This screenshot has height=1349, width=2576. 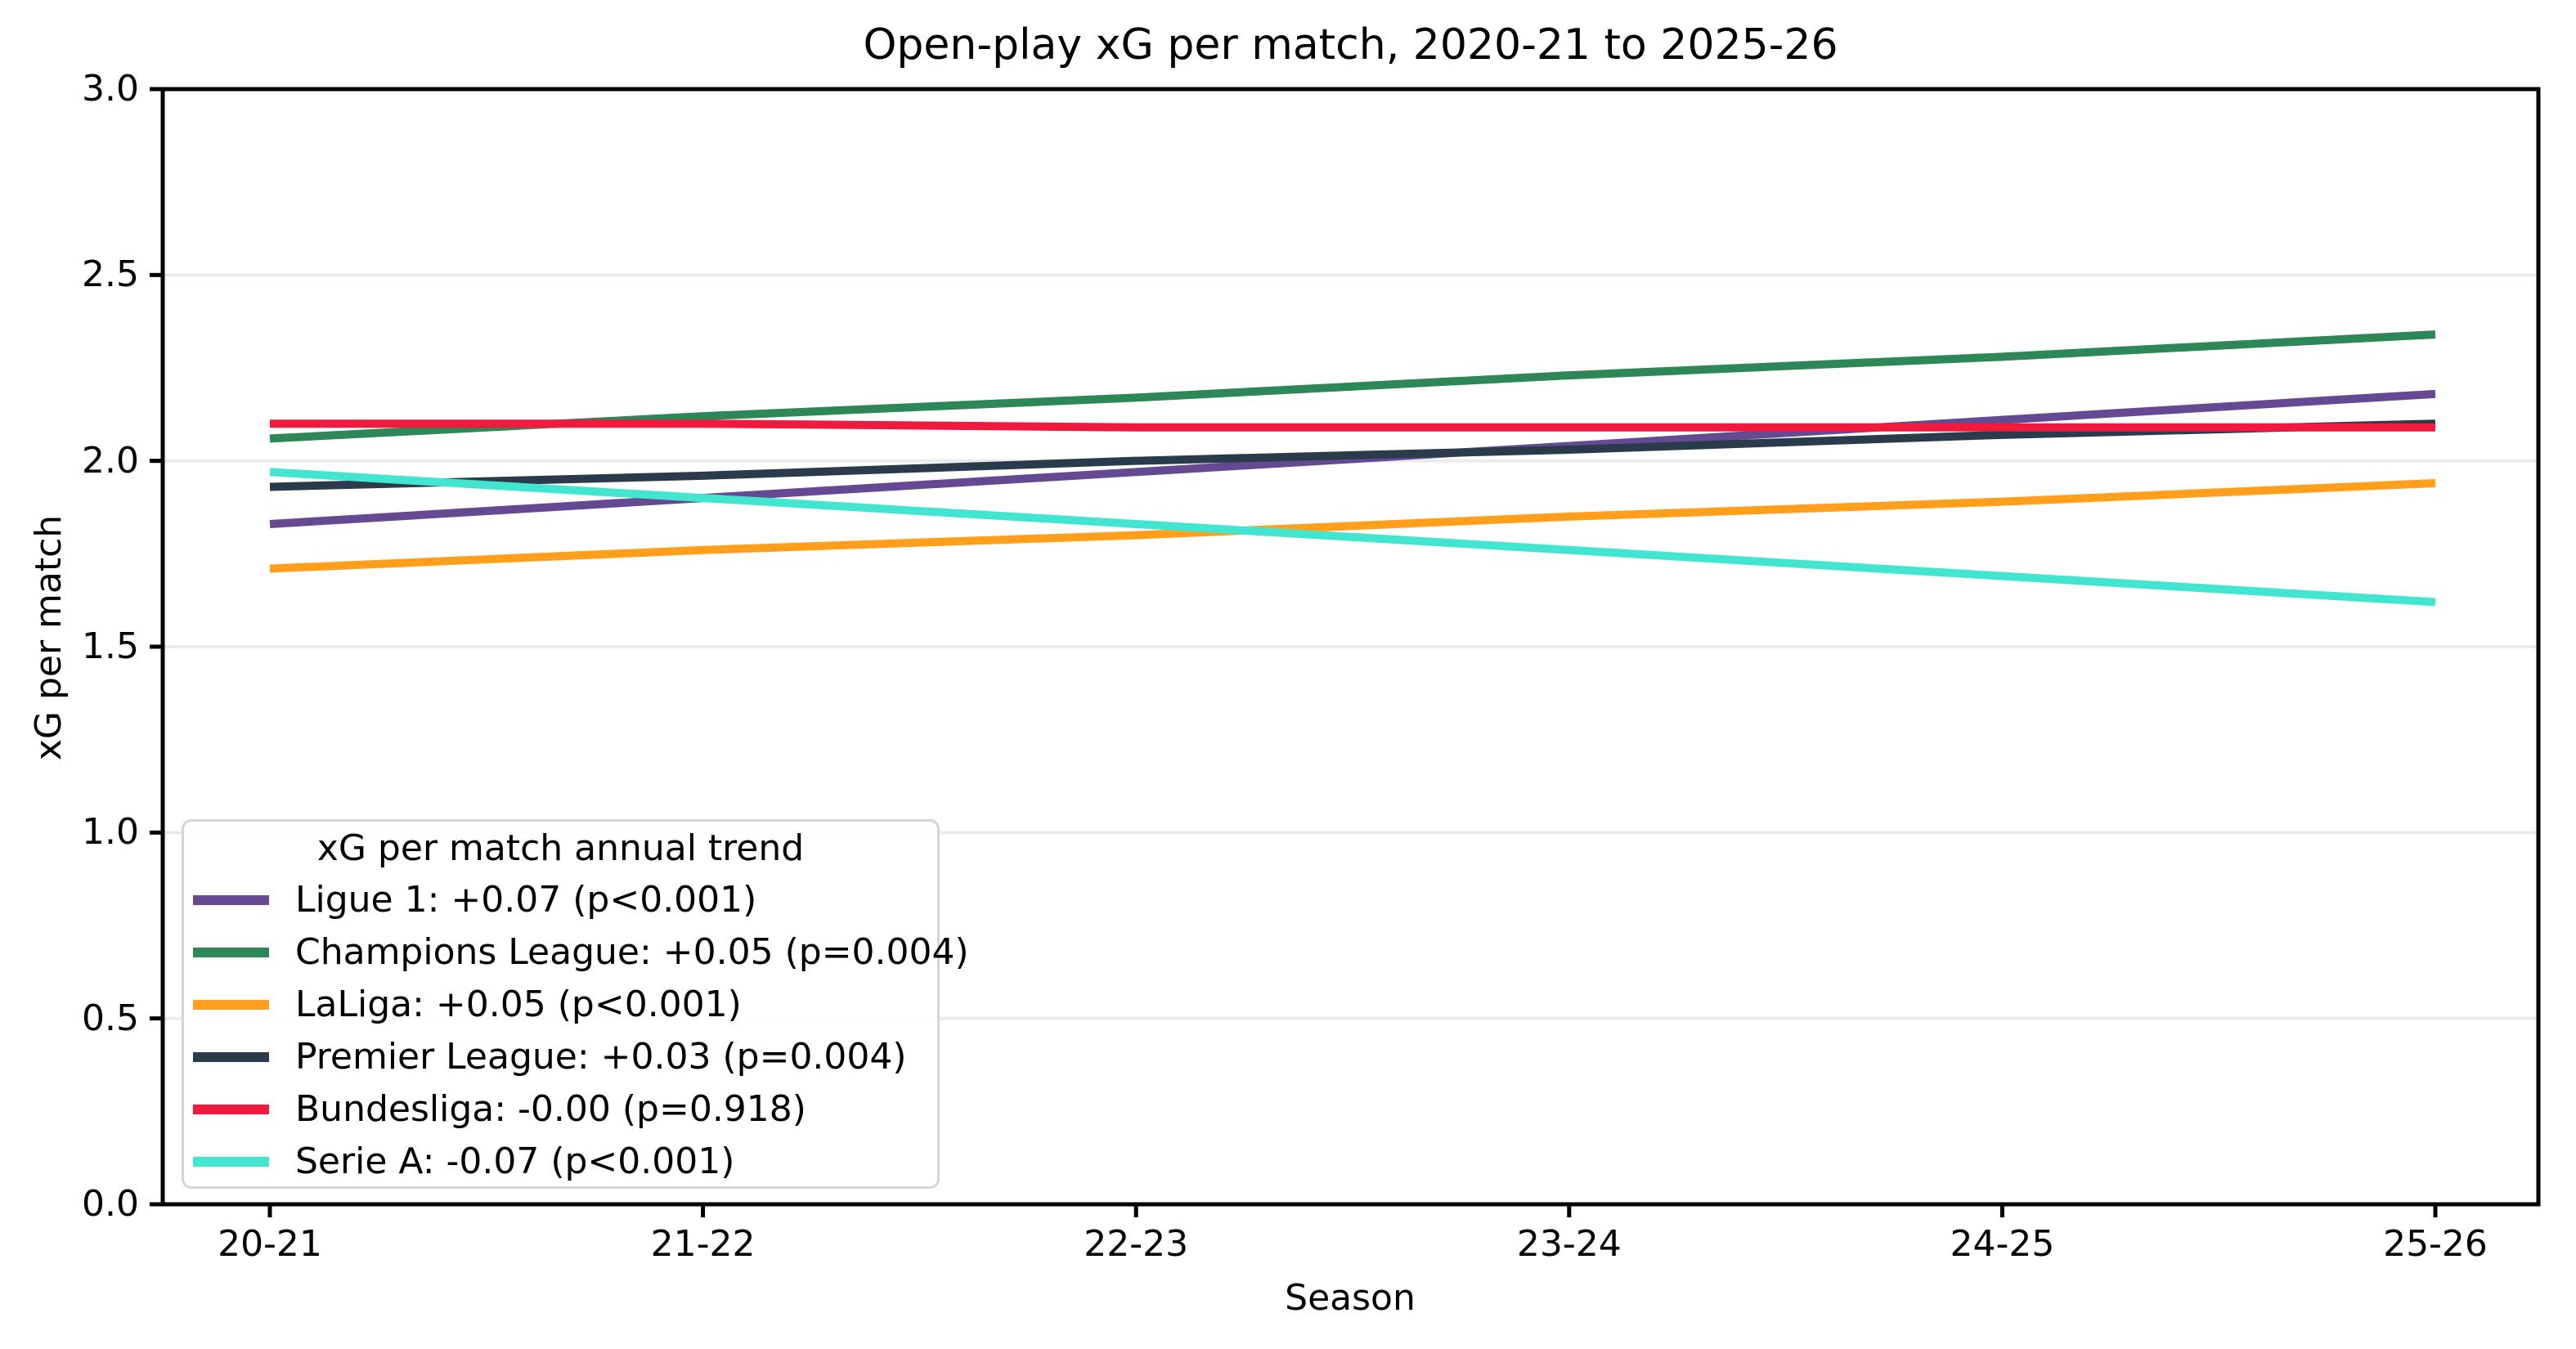 What do you see at coordinates (2435, 1244) in the screenshot?
I see `x-tick-label: 25-26` at bounding box center [2435, 1244].